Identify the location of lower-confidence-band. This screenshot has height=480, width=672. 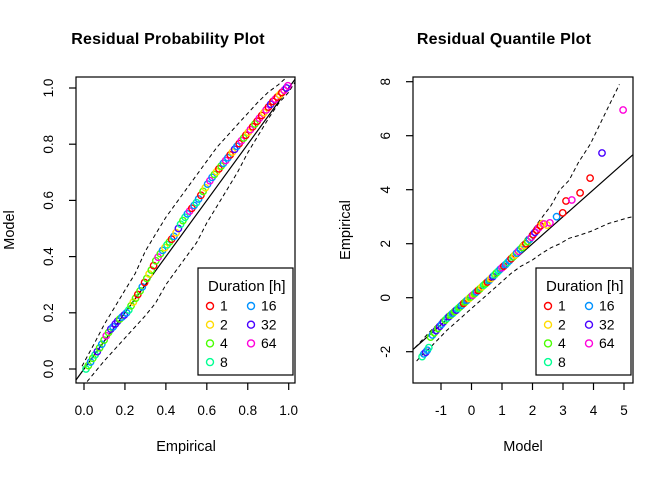
(524, 289).